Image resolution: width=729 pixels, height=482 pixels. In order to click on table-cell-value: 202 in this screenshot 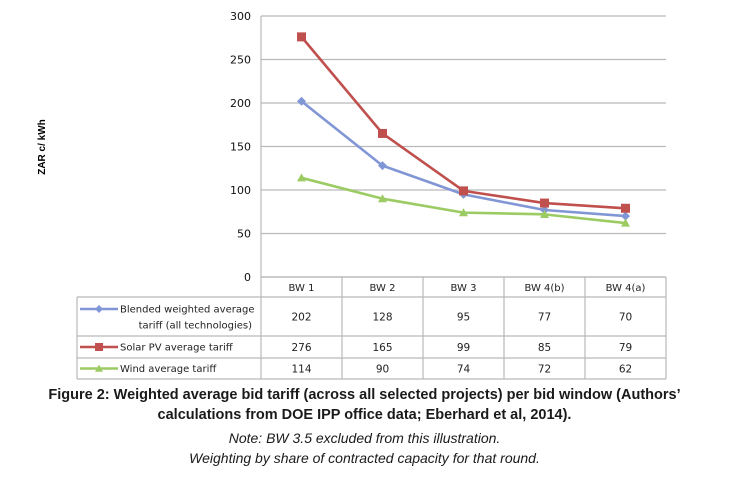, I will do `click(301, 318)`.